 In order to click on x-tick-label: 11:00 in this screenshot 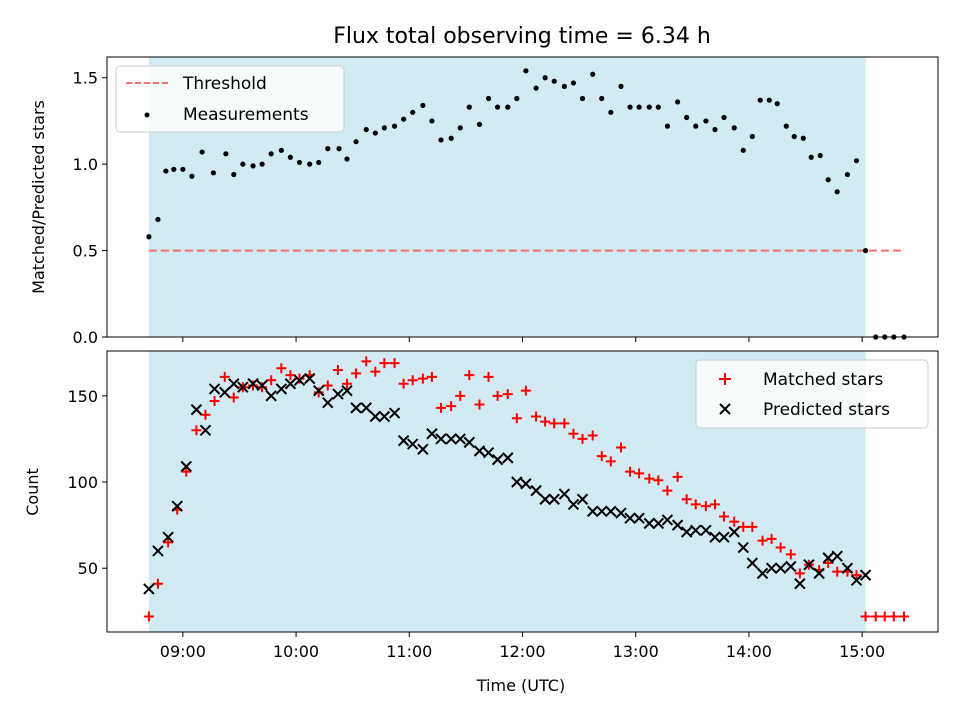, I will do `click(409, 651)`.